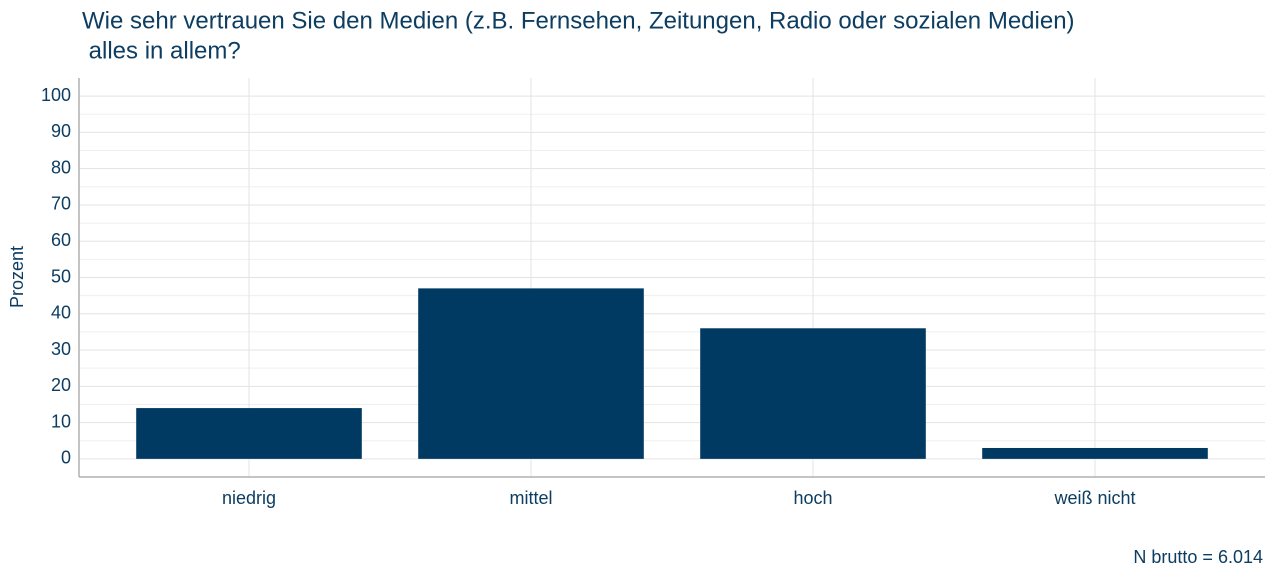  What do you see at coordinates (61, 313) in the screenshot?
I see `y-tick-label: 40` at bounding box center [61, 313].